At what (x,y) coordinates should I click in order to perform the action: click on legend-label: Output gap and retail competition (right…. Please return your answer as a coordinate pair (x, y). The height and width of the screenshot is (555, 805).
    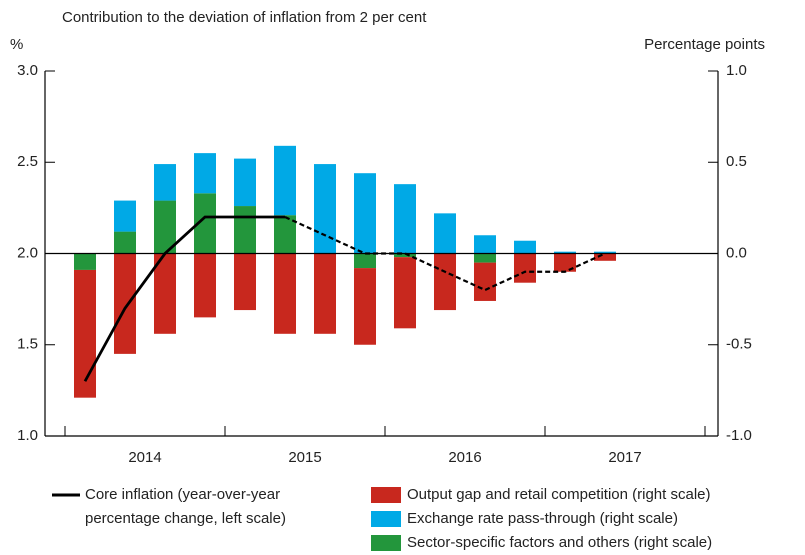
    Looking at the image, I should click on (559, 494).